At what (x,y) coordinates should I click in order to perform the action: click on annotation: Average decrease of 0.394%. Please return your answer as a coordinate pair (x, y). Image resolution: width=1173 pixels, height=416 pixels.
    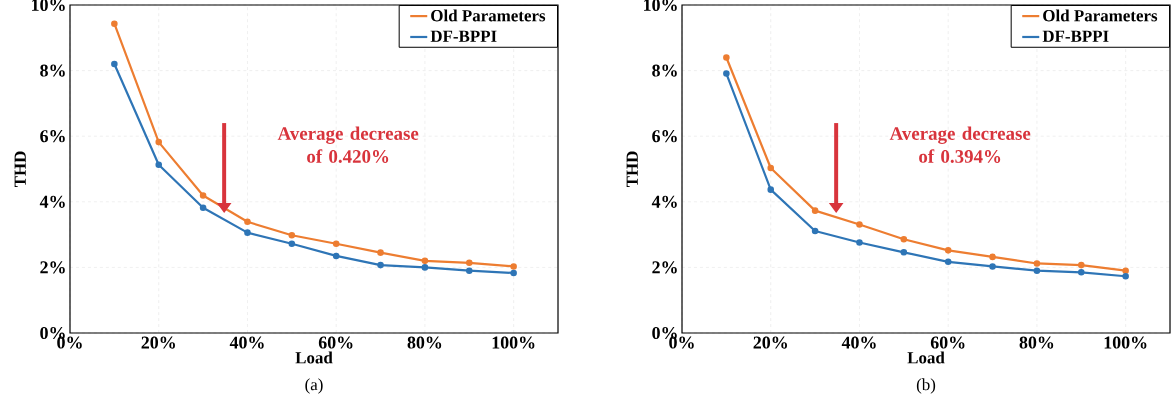
    Looking at the image, I should click on (960, 144).